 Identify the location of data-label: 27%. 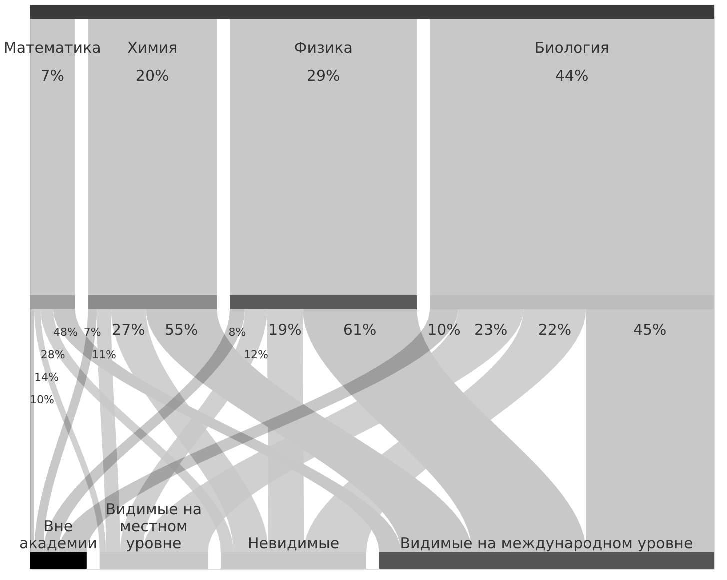
(129, 329).